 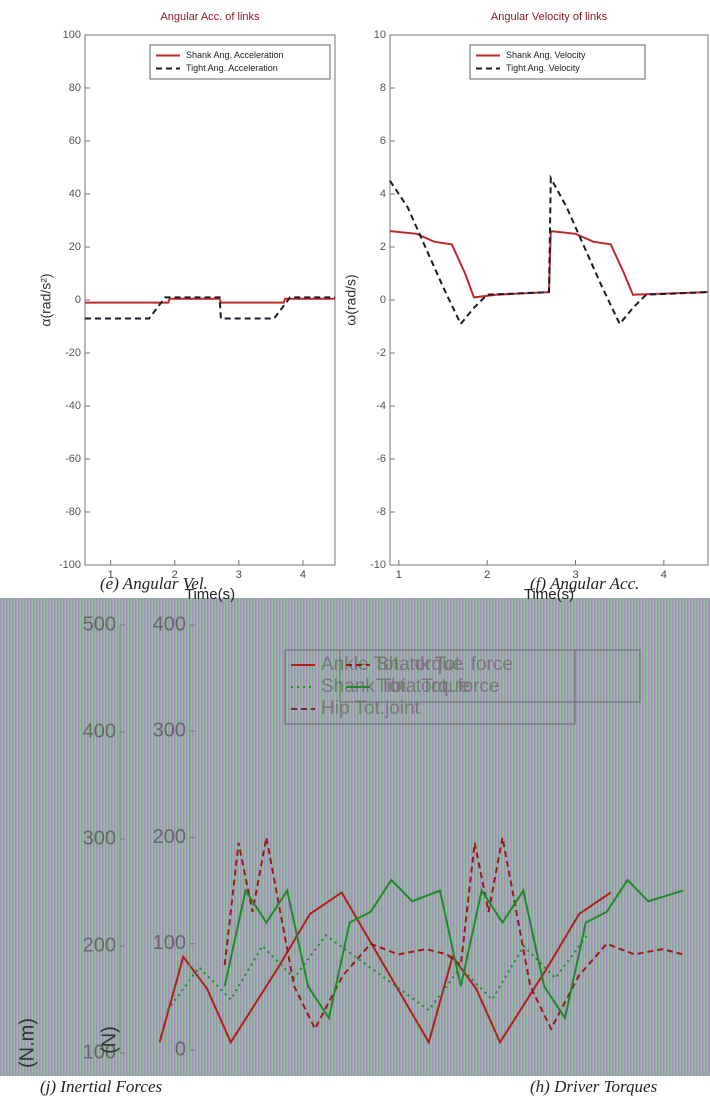 What do you see at coordinates (584, 583) in the screenshot?
I see `caption: (f) Angular Acc.` at bounding box center [584, 583].